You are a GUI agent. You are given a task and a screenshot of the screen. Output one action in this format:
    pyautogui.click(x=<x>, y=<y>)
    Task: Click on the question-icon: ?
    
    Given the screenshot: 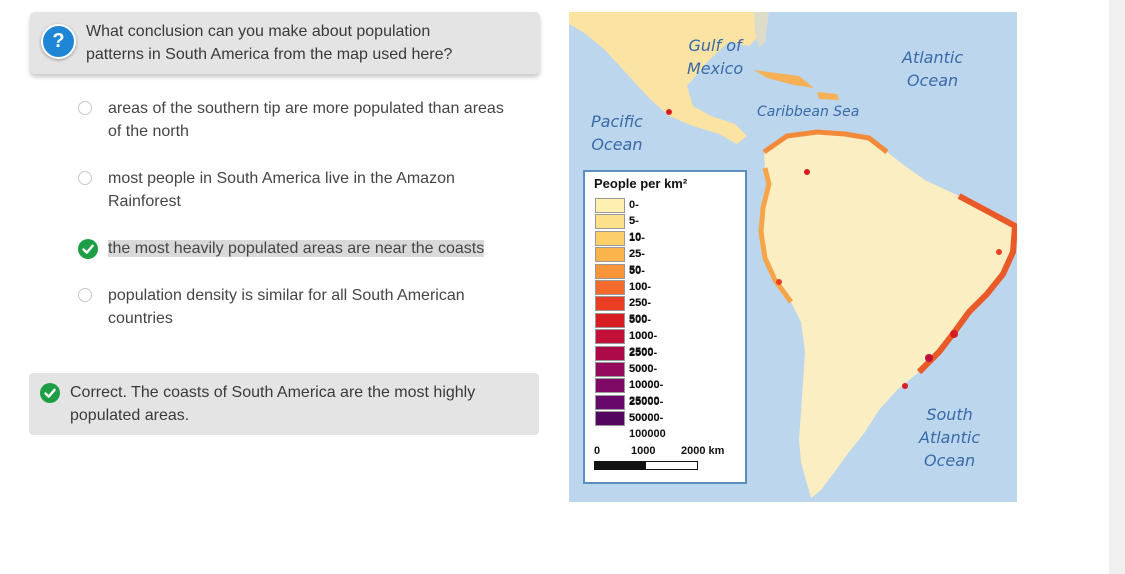 What is the action you would take?
    pyautogui.click(x=58, y=41)
    